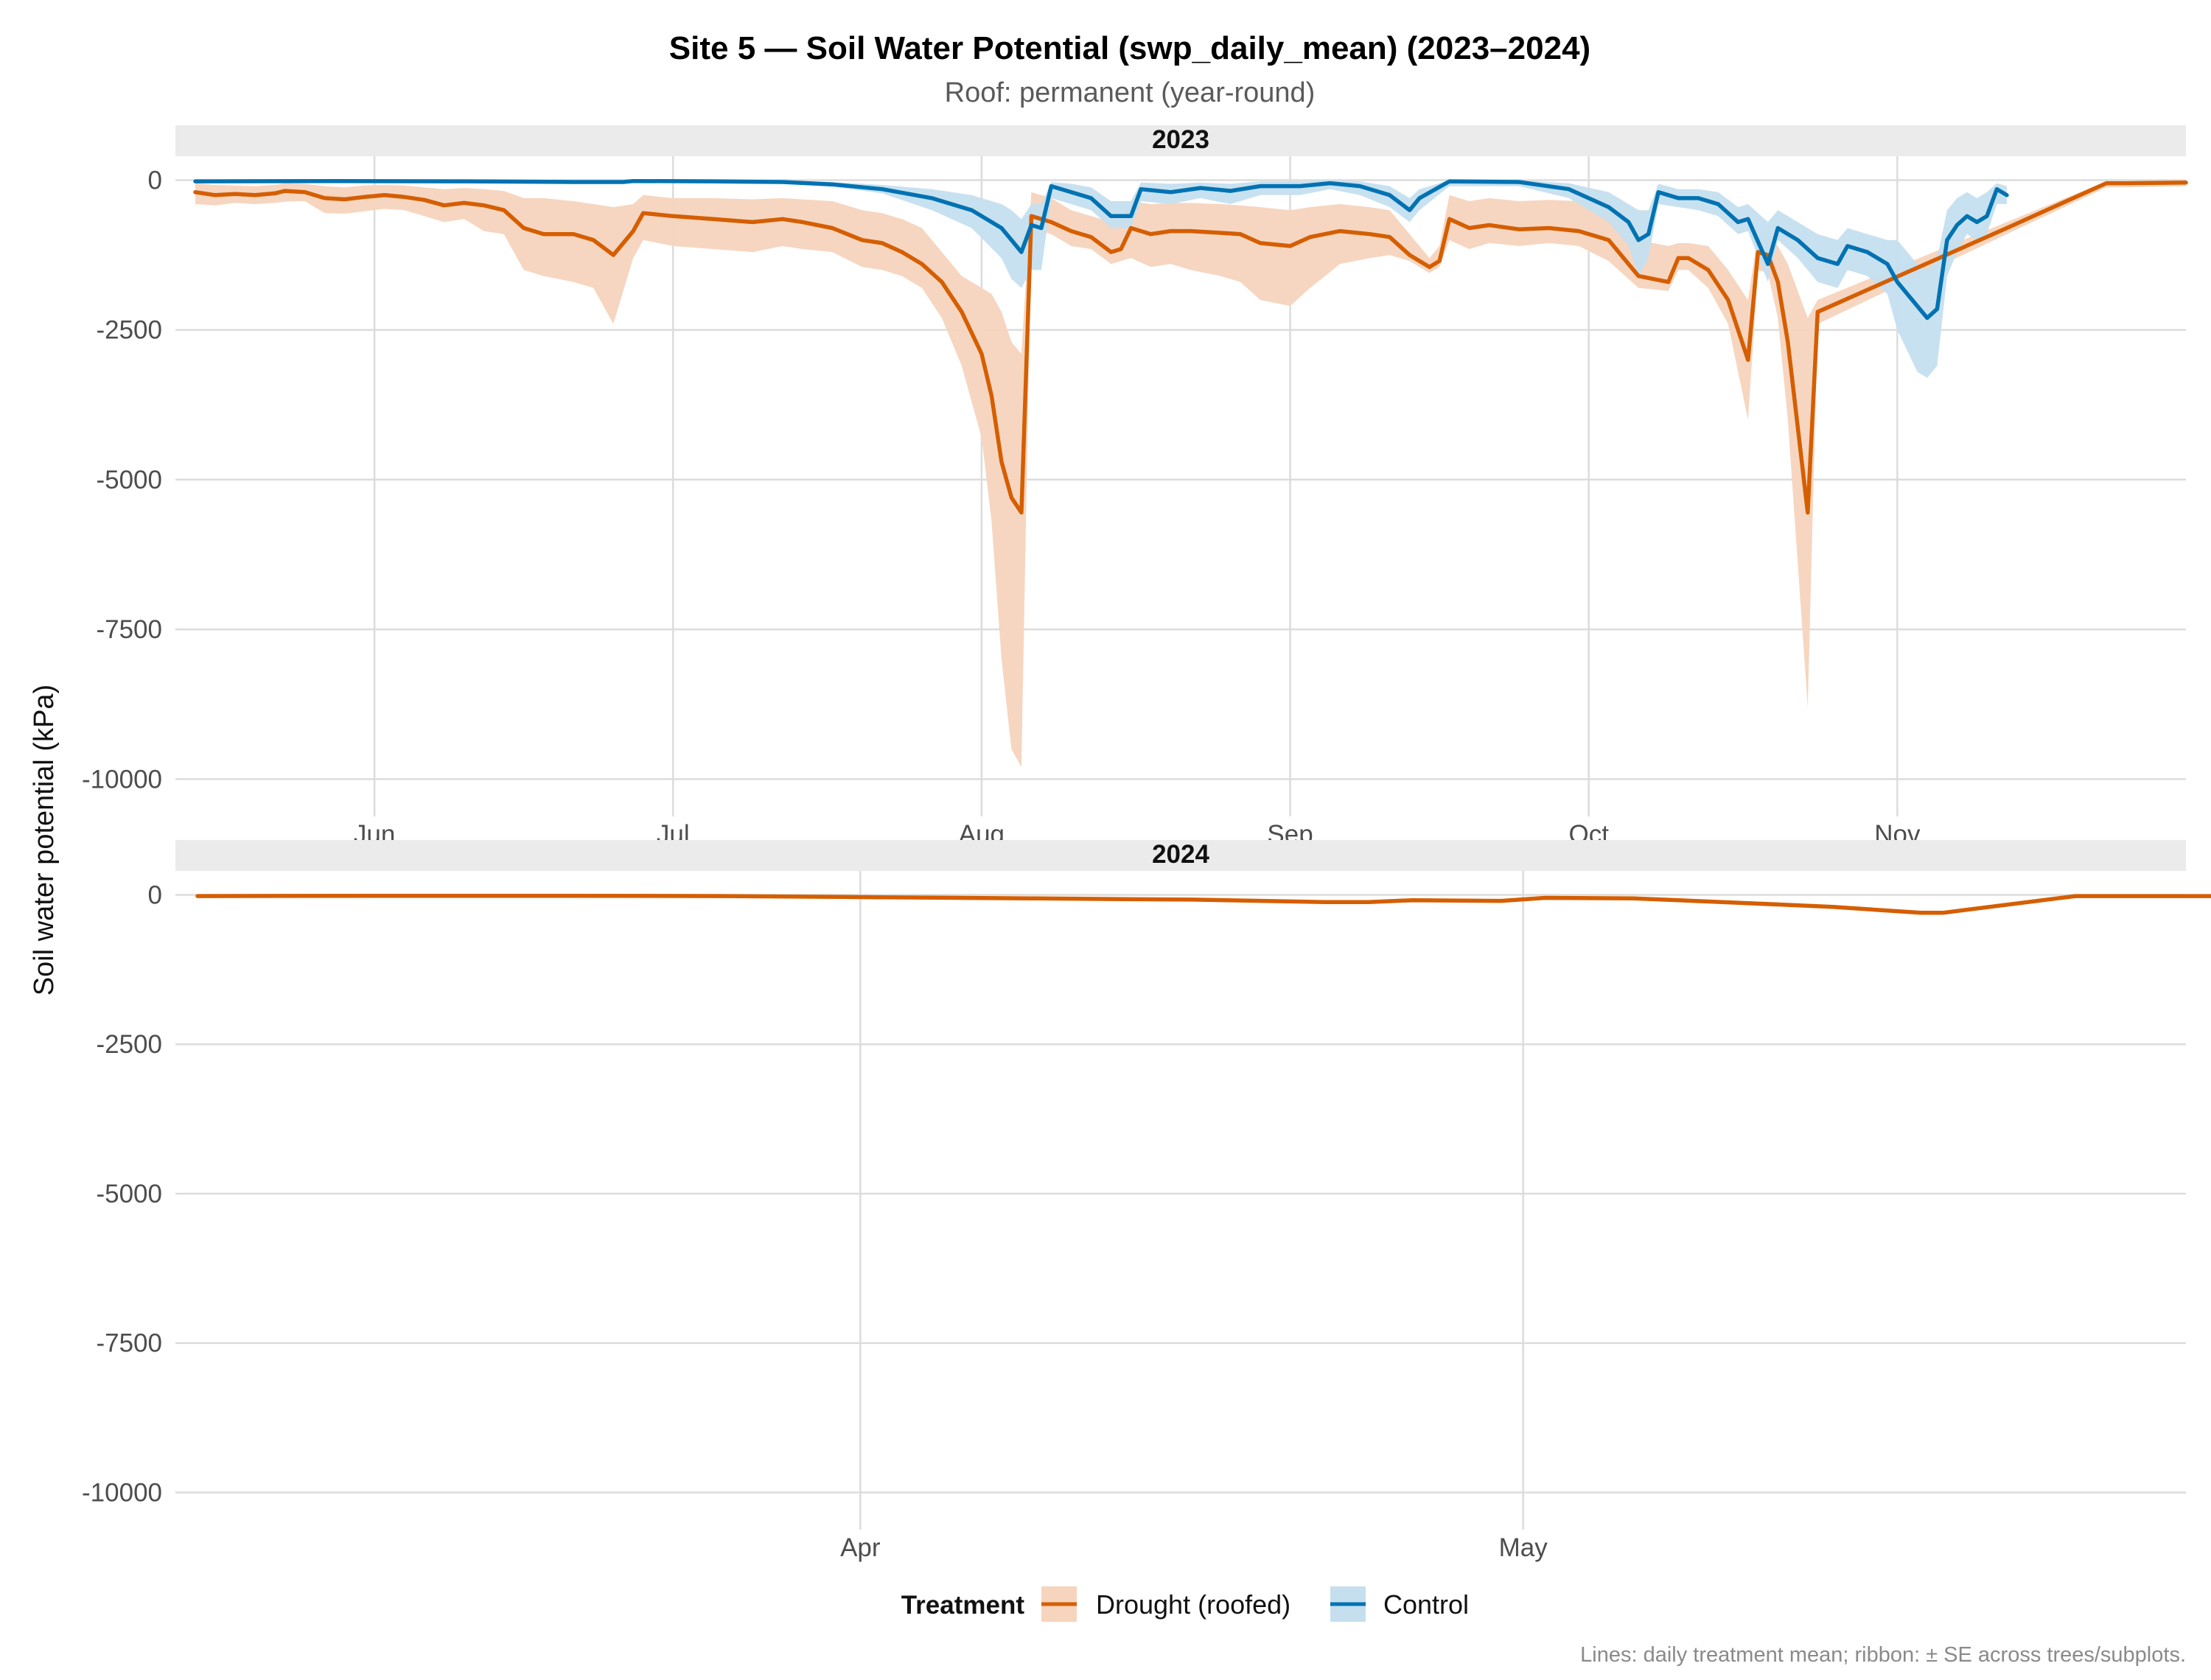 This screenshot has height=1680, width=2211. Describe the element at coordinates (1203, 904) in the screenshot. I see `series-line-drought-roofed` at that location.